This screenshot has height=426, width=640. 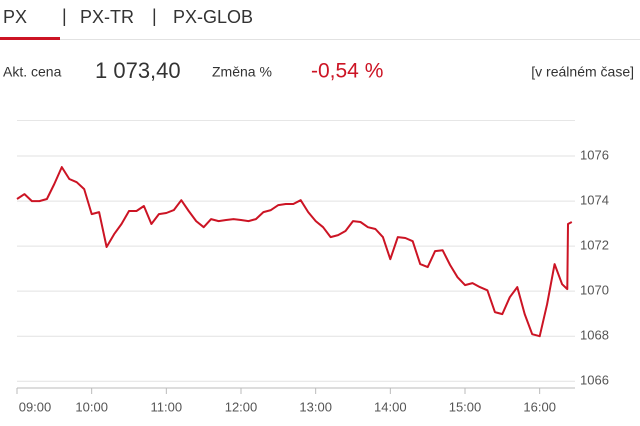 I want to click on y-tick-label: 1076, so click(x=594, y=154).